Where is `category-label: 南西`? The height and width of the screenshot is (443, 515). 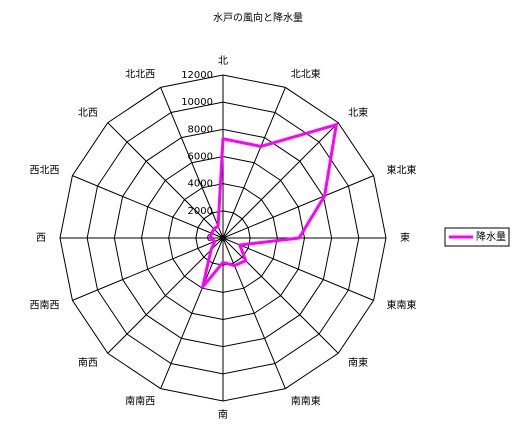
category-label: 南西 is located at coordinates (88, 362).